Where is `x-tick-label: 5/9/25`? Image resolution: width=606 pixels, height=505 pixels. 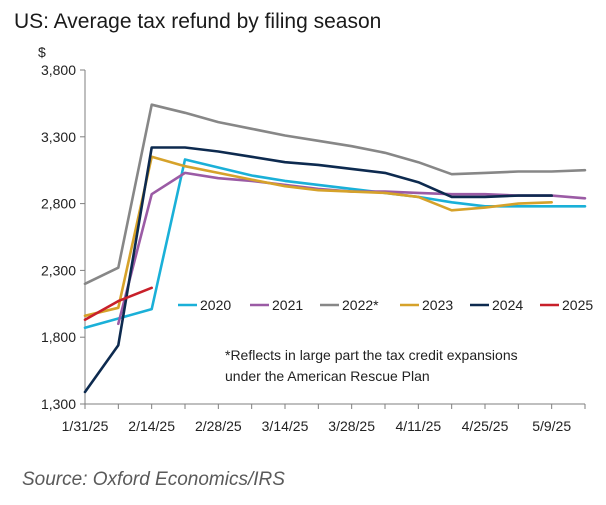
x-tick-label: 5/9/25 is located at coordinates (551, 426).